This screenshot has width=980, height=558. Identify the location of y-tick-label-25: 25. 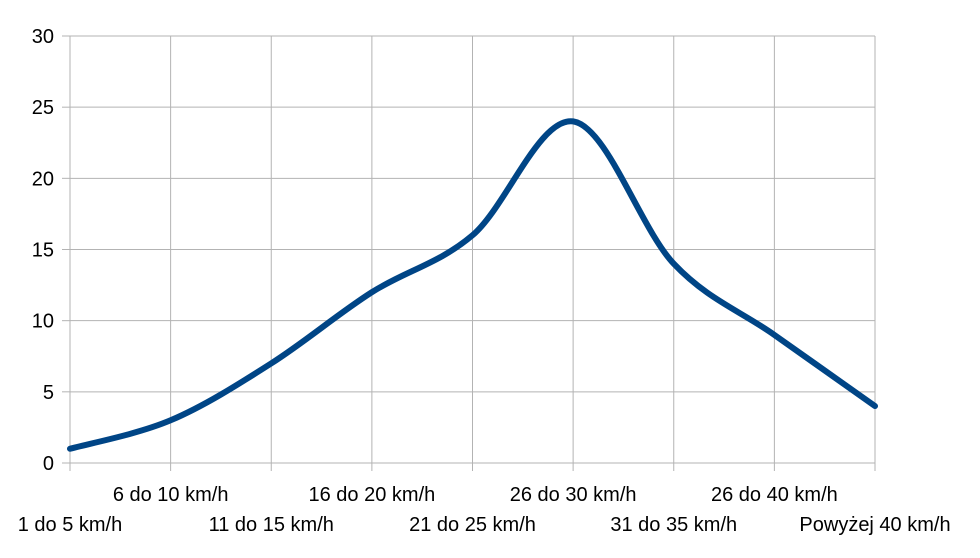
(43, 108).